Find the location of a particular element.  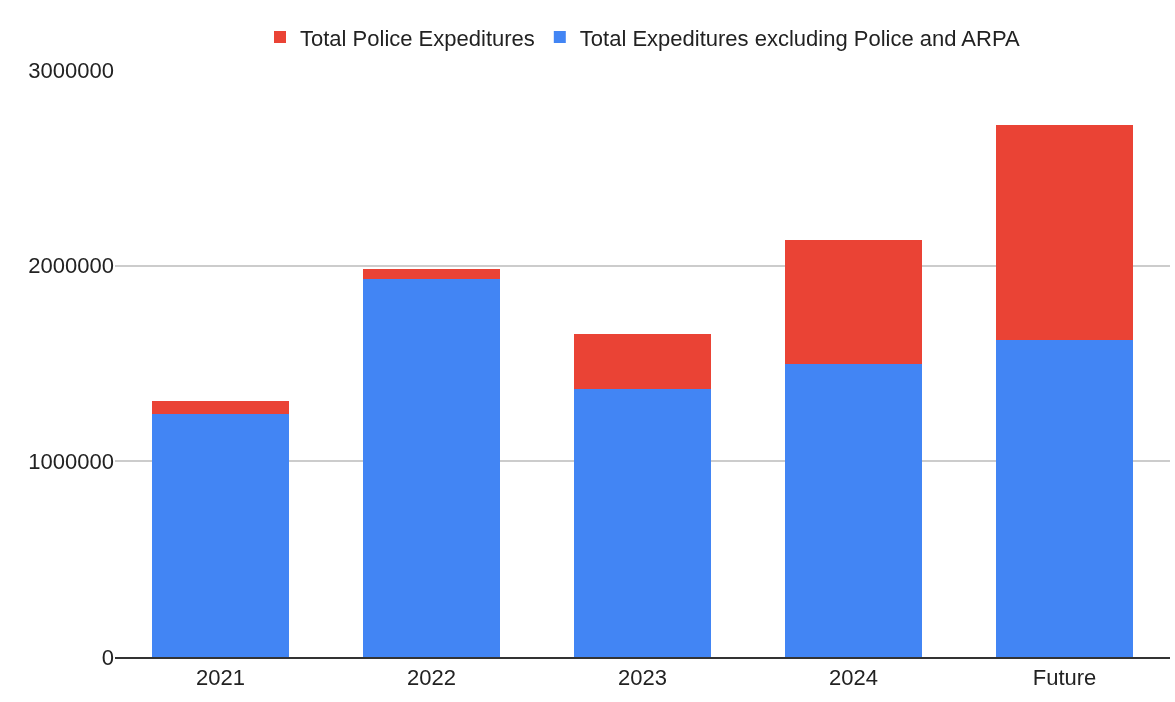

y-tick-label: 0 is located at coordinates (107, 657).